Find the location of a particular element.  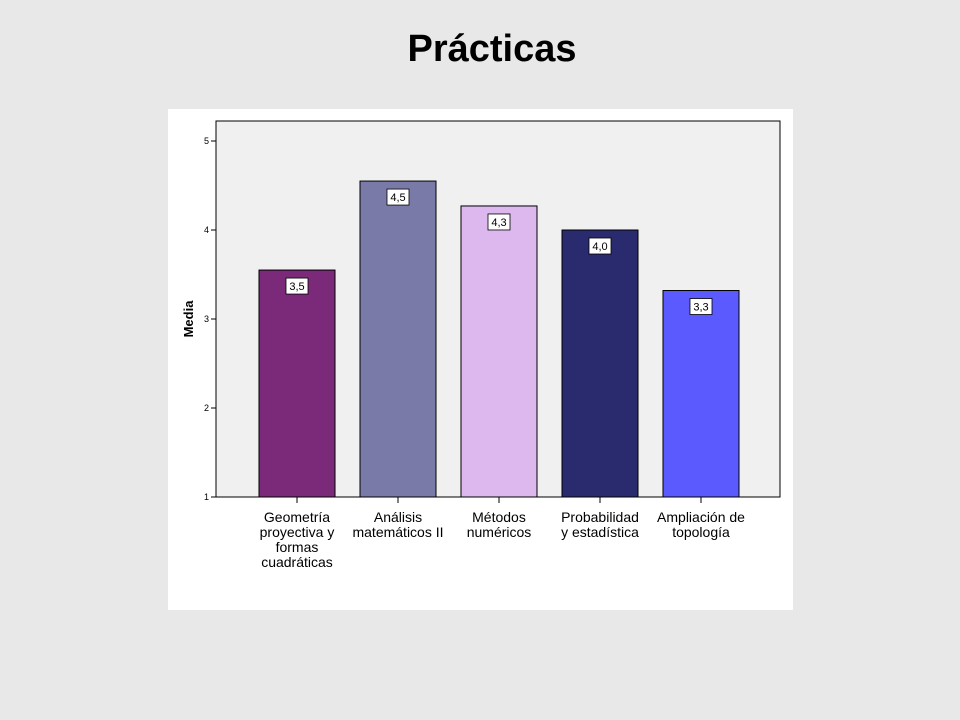

y-axis-title: Media is located at coordinates (188, 319).